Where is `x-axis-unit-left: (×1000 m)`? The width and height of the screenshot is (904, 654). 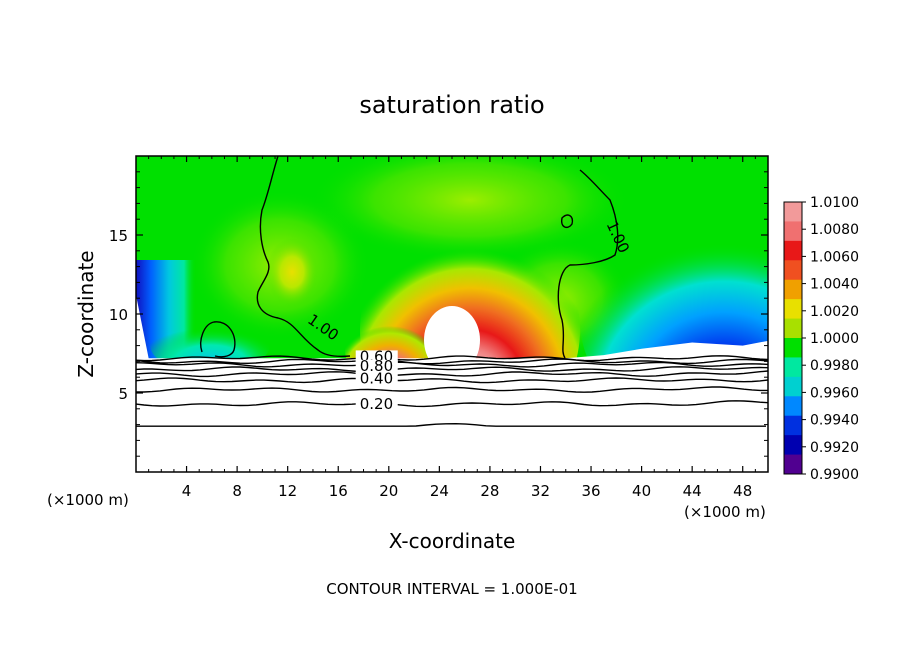
x-axis-unit-left: (×1000 m) is located at coordinates (88, 500).